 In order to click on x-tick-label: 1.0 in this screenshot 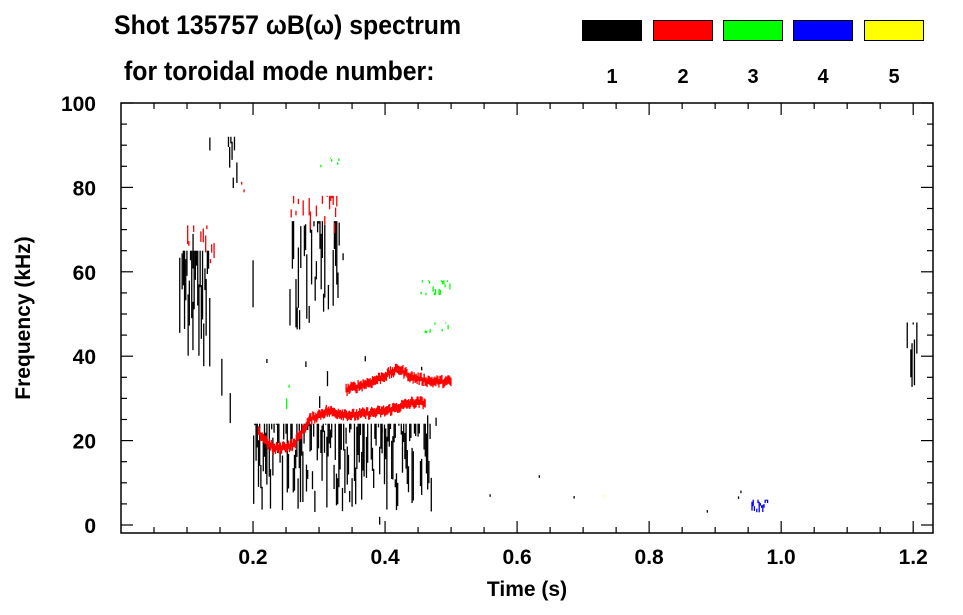, I will do `click(781, 557)`.